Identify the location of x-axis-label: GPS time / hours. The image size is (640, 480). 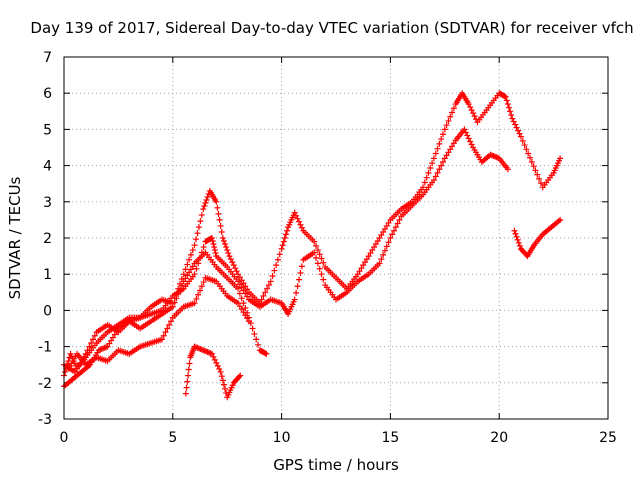
(336, 465).